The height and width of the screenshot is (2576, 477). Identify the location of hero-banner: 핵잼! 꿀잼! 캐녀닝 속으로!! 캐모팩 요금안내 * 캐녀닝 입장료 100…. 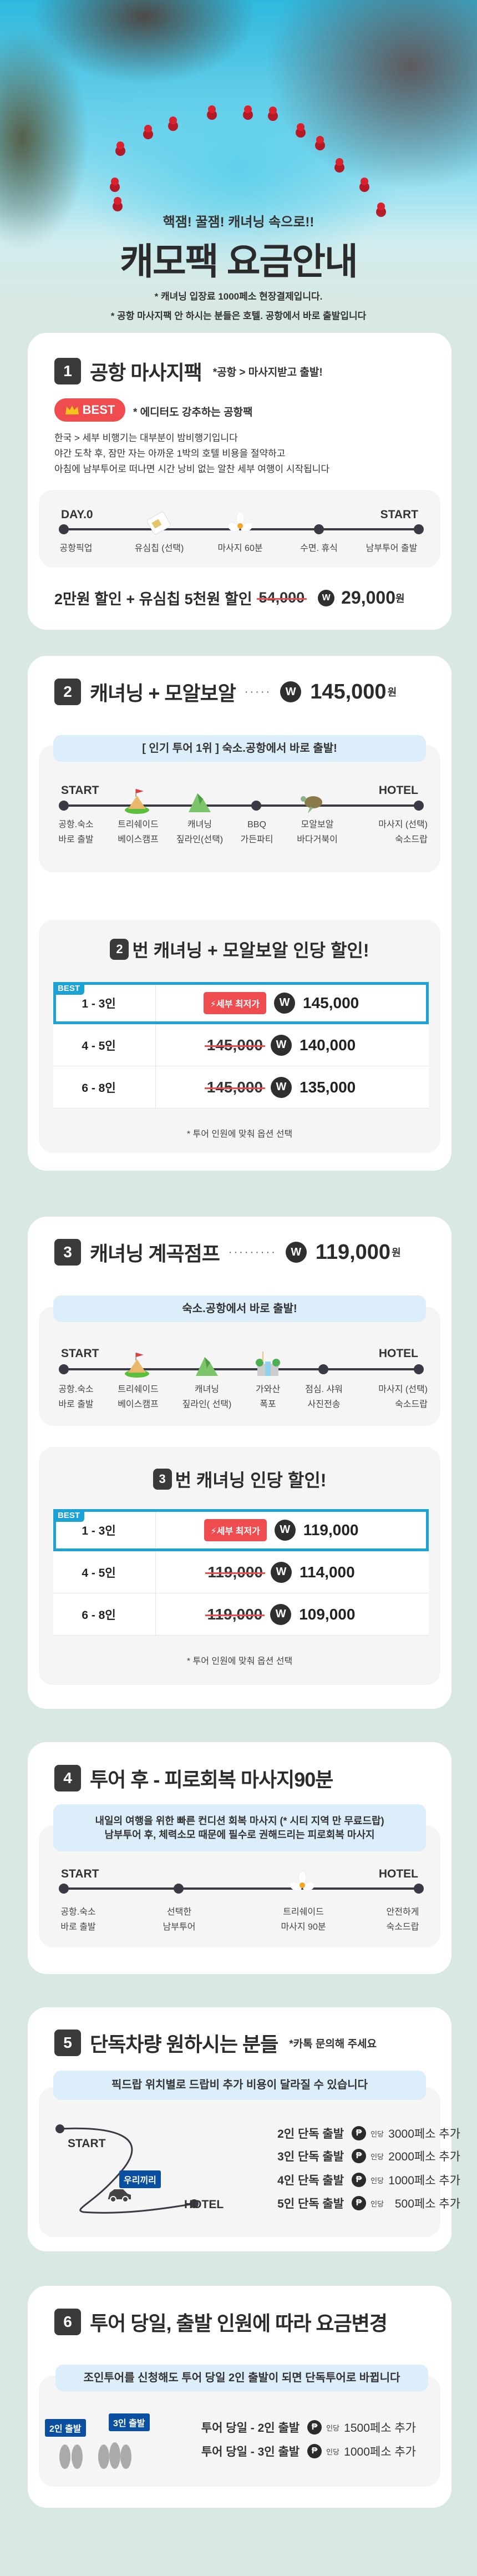
(238, 172).